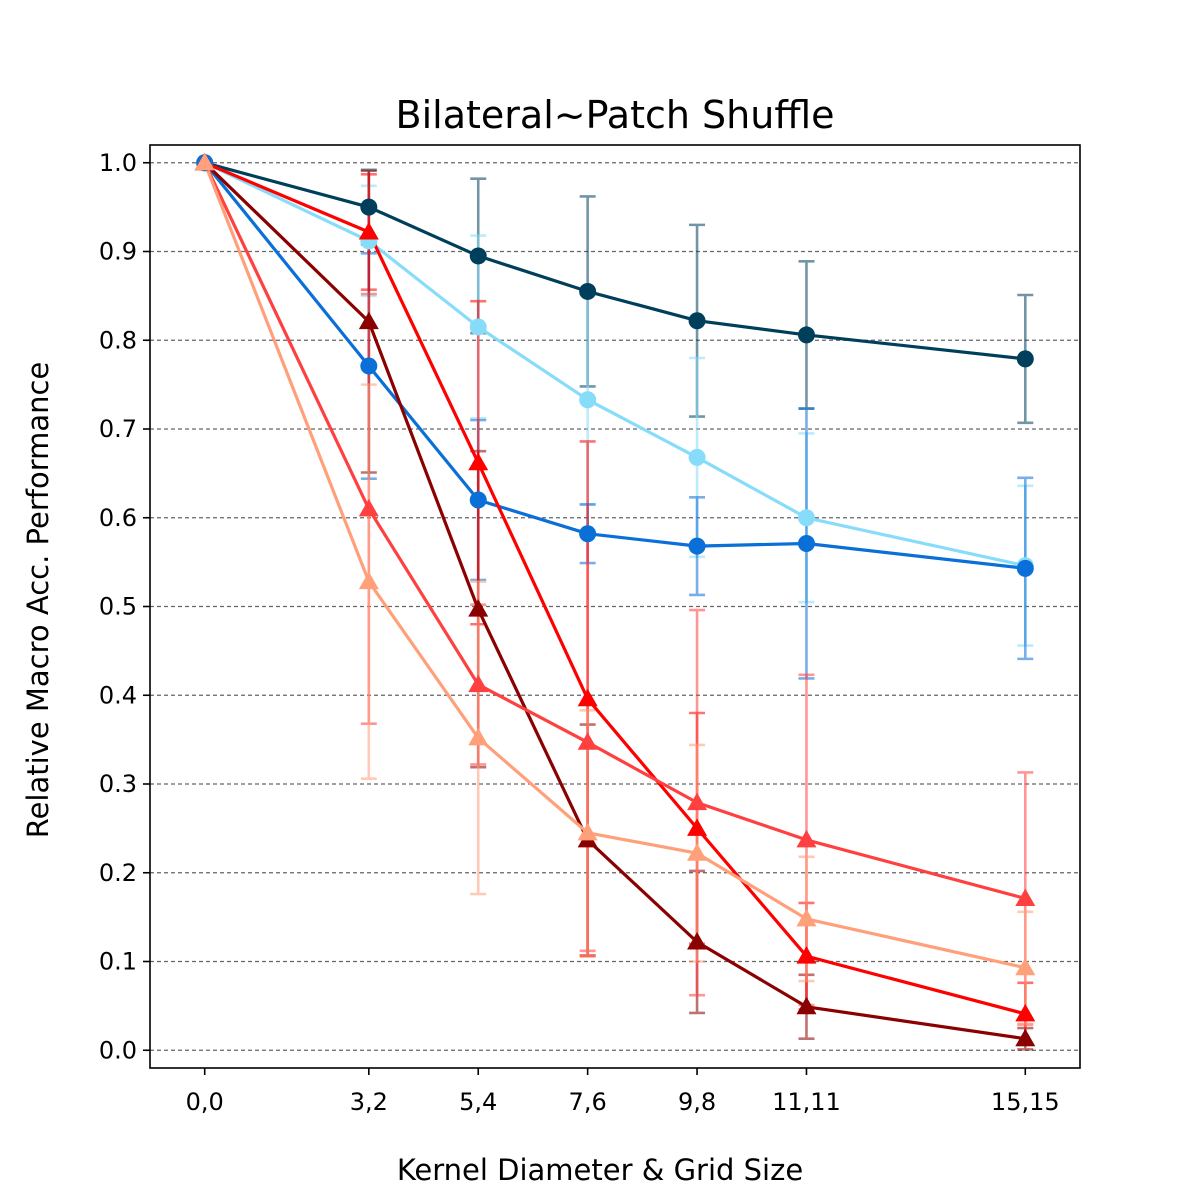 This screenshot has height=1200, width=1200. What do you see at coordinates (38, 600) in the screenshot?
I see `y-axis-label: Relative Macro Acc. Performance` at bounding box center [38, 600].